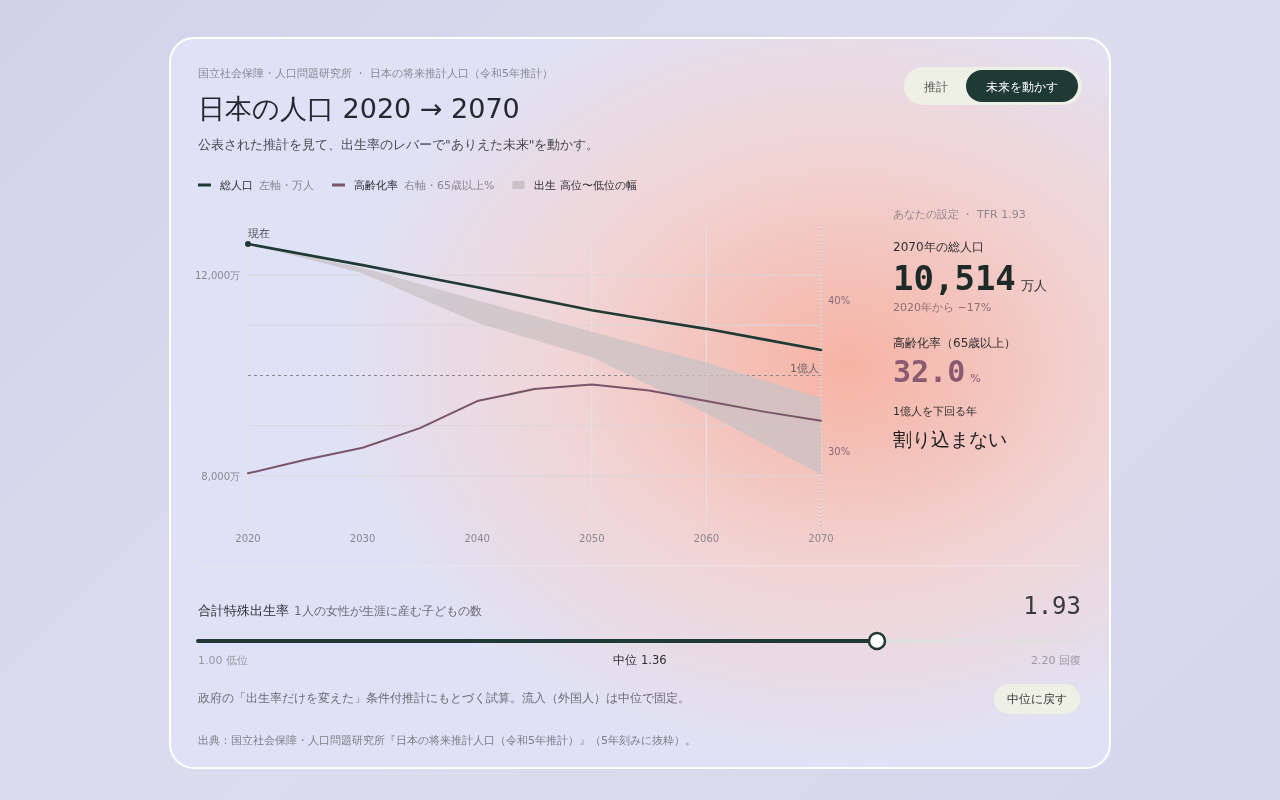  What do you see at coordinates (839, 451) in the screenshot?
I see `y2-tick-label: 30%` at bounding box center [839, 451].